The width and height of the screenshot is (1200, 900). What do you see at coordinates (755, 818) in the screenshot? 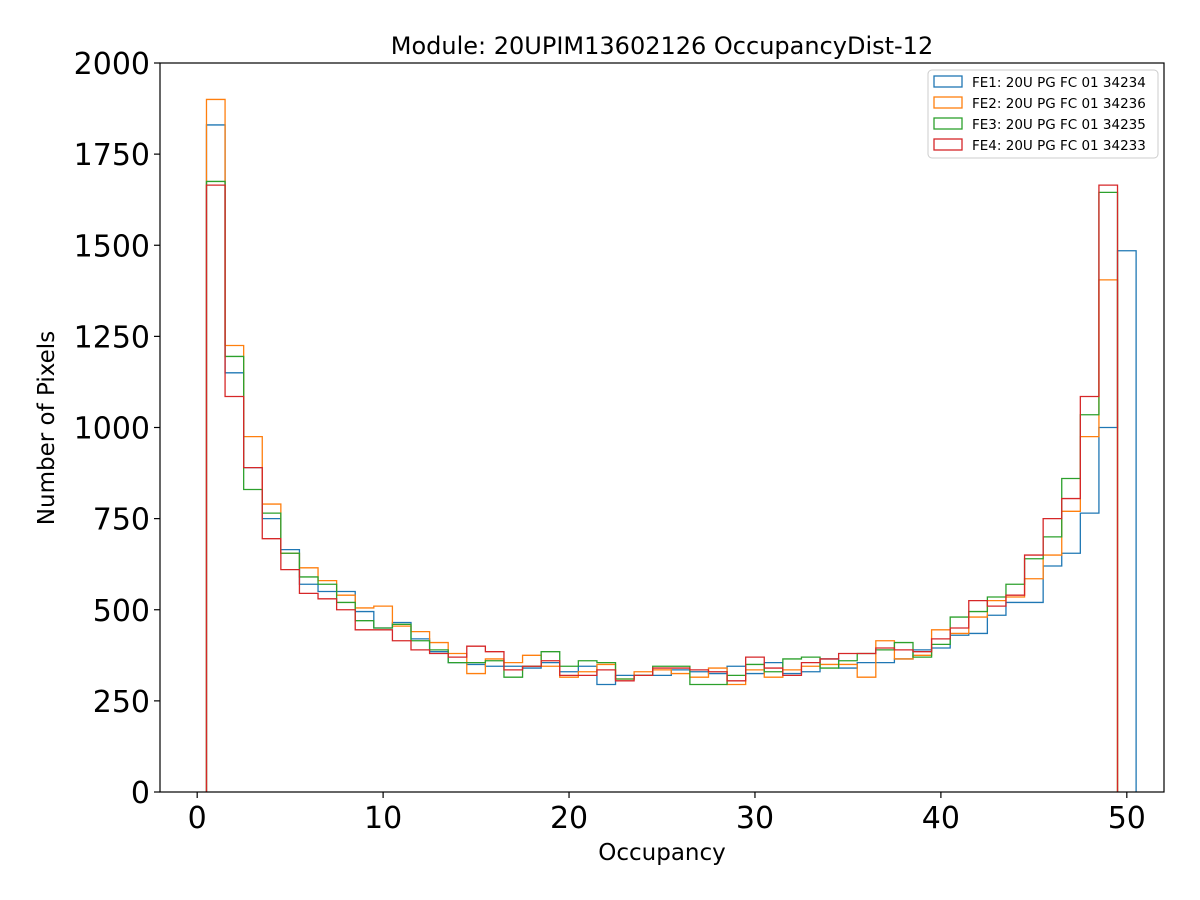
I see `x-tick-label: 30` at bounding box center [755, 818].